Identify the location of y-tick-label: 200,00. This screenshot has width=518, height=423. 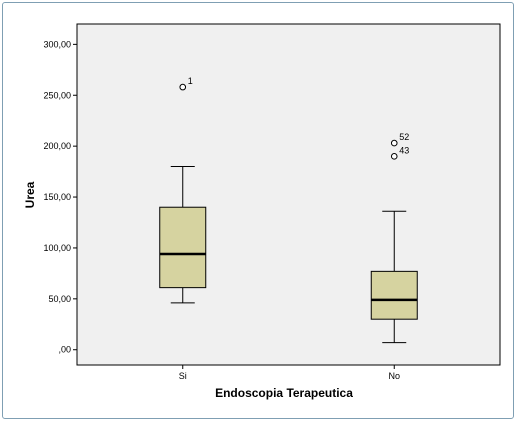
(57, 146).